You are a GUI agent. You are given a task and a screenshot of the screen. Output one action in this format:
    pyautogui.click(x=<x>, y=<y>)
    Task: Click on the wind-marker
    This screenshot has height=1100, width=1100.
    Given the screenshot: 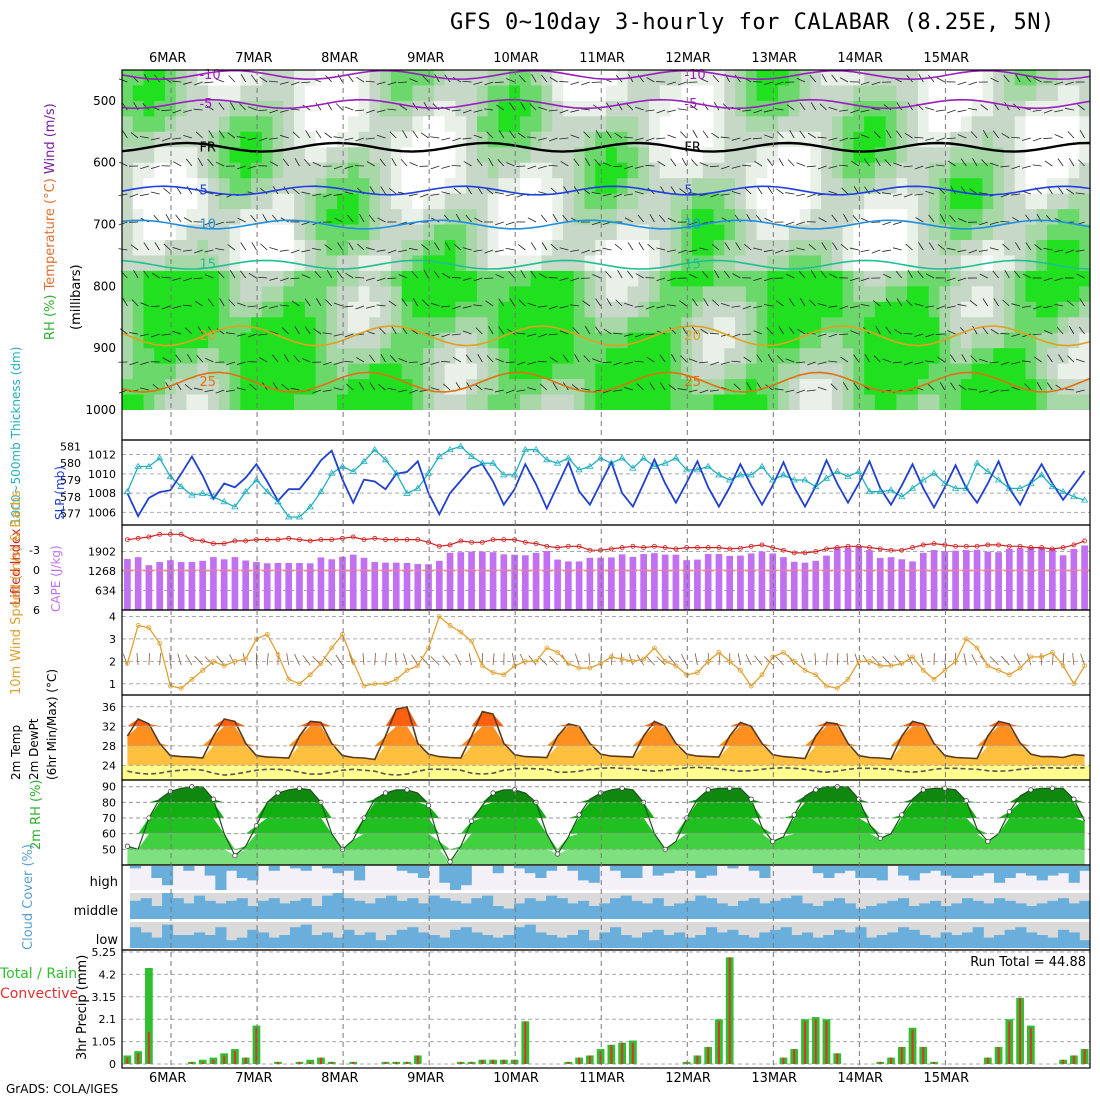 What is the action you would take?
    pyautogui.click(x=213, y=661)
    